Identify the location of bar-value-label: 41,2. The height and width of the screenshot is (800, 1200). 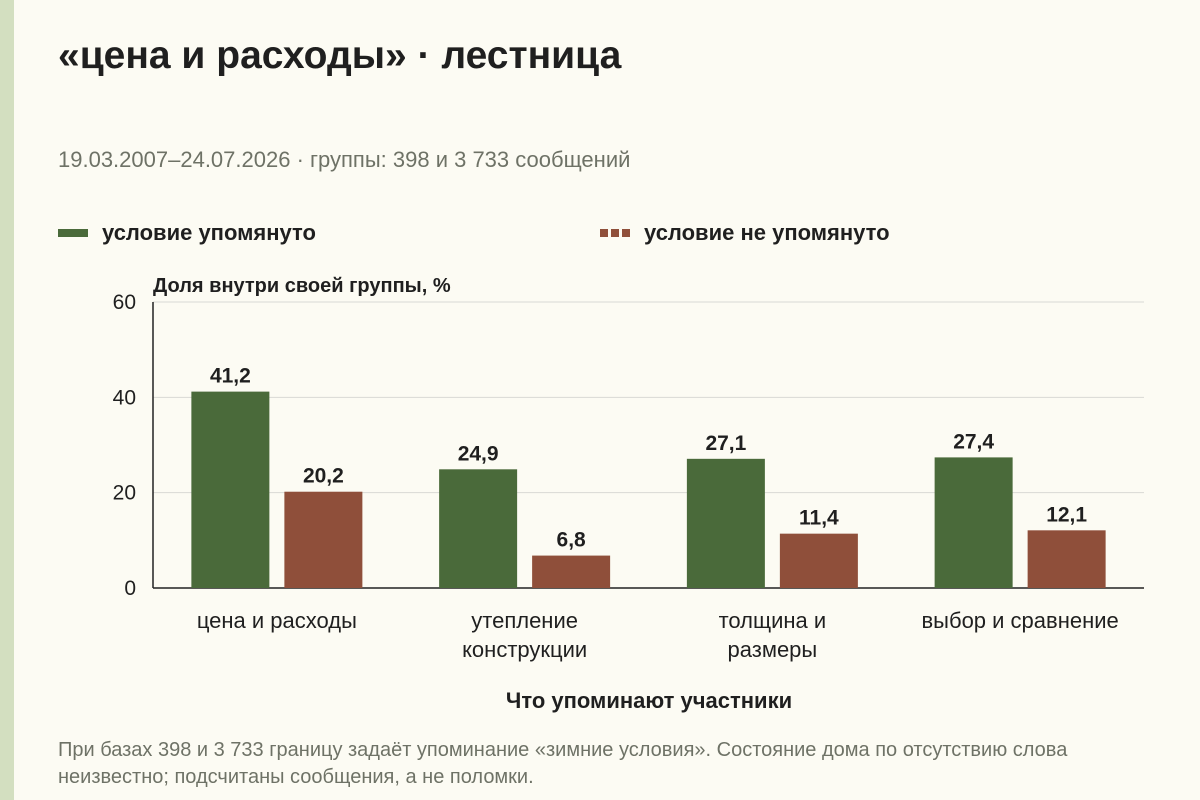
(230, 376).